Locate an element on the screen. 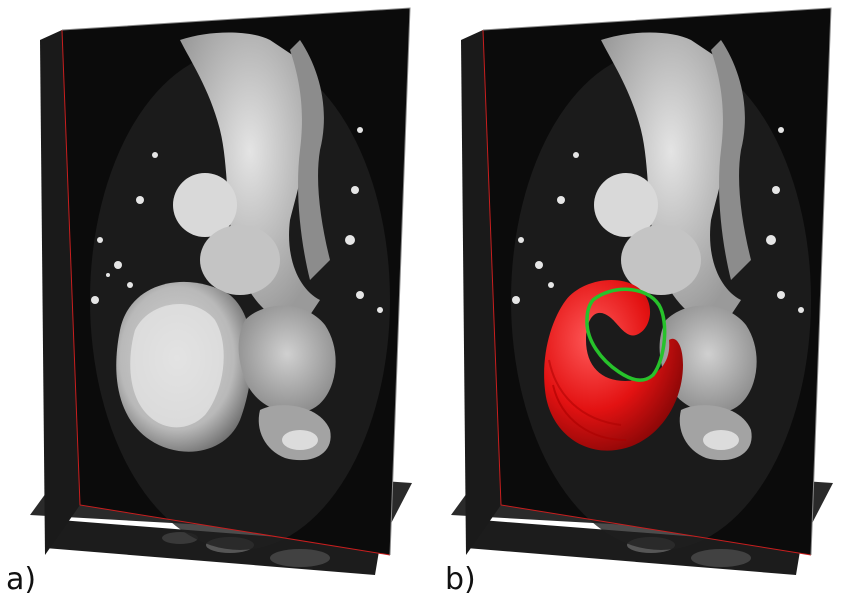 This screenshot has width=842, height=598. panel-label-a: a) is located at coordinates (21, 579).